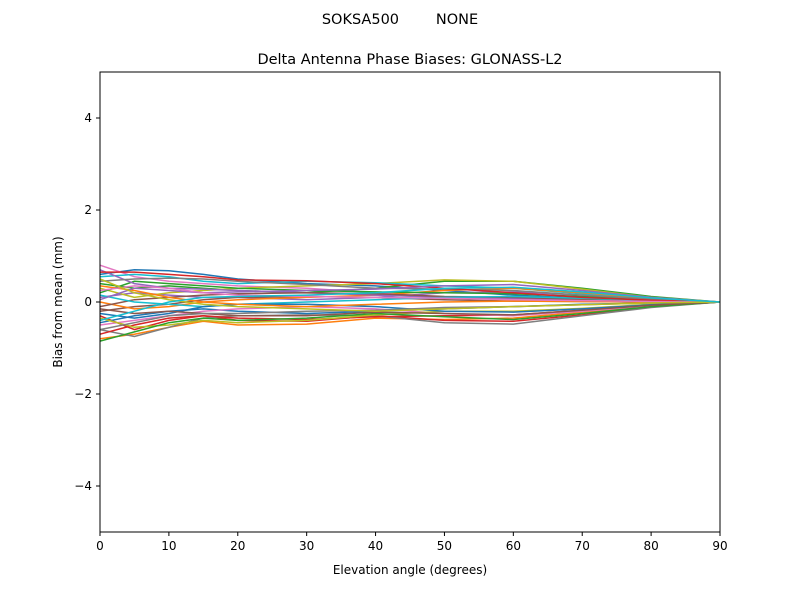 Image resolution: width=800 pixels, height=604 pixels. I want to click on series-line-s22, so click(409, 296).